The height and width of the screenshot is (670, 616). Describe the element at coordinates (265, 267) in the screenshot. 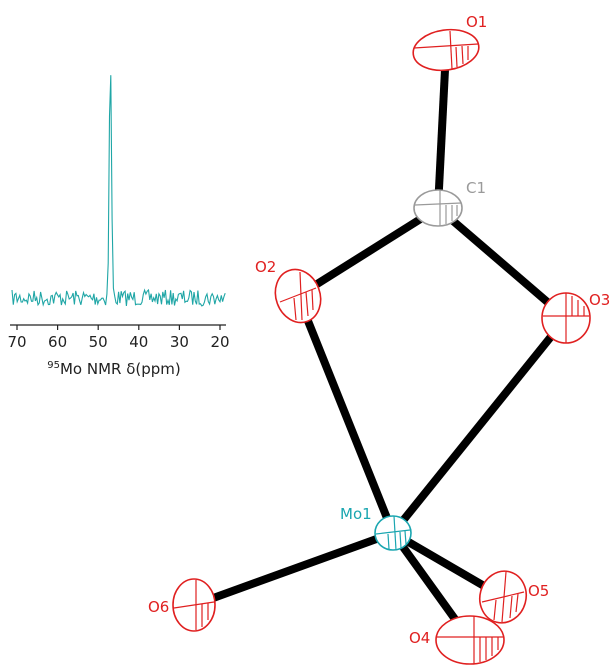

I see `atom-label-o2: O2` at that location.